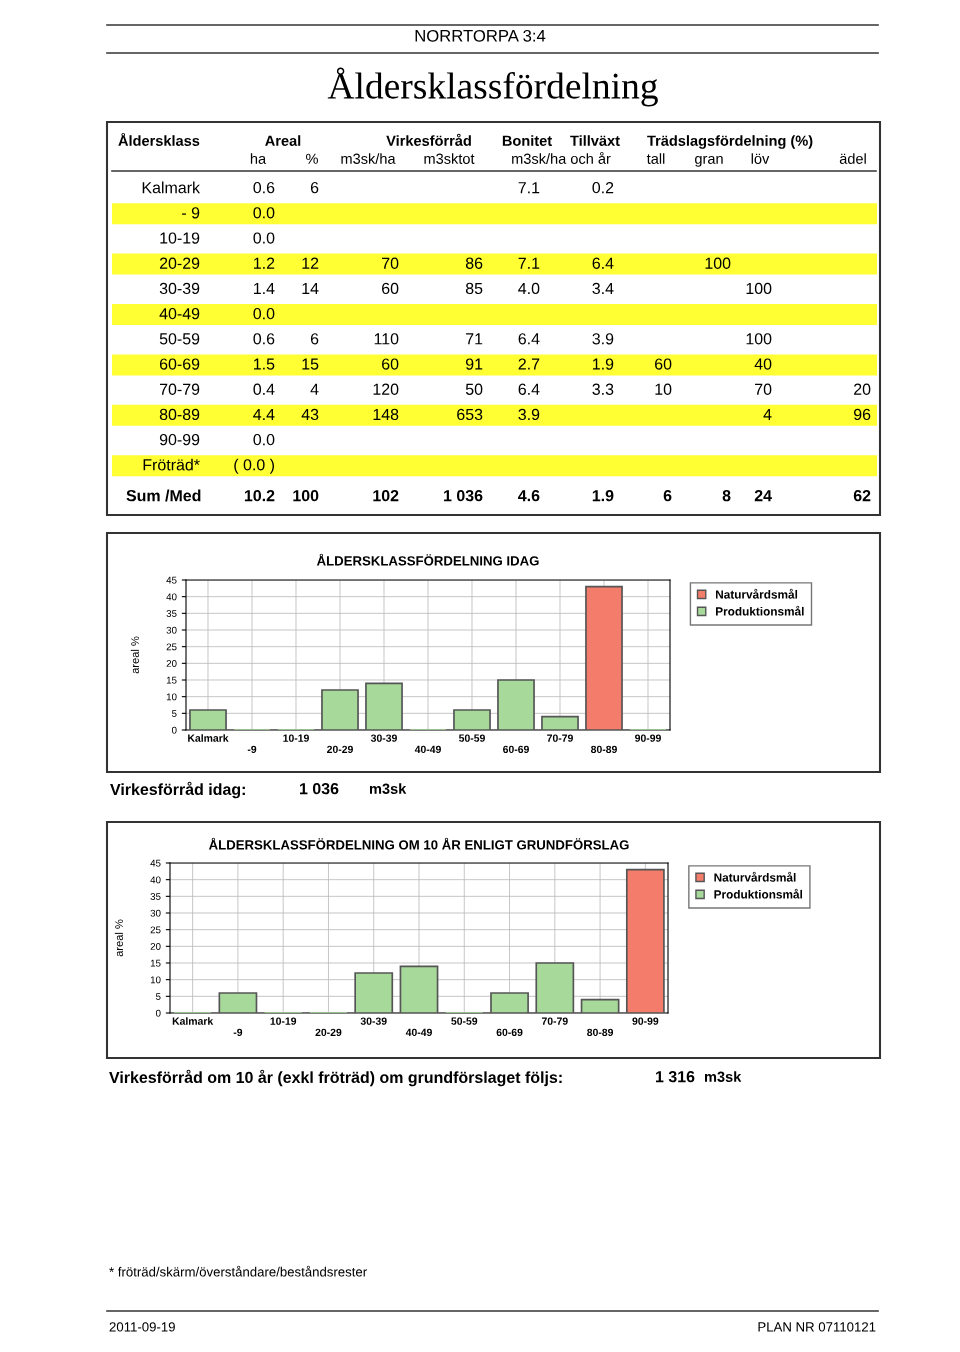 This screenshot has height=1352, width=960. Describe the element at coordinates (600, 1032) in the screenshot. I see `x-tick-label: 80-89` at that location.